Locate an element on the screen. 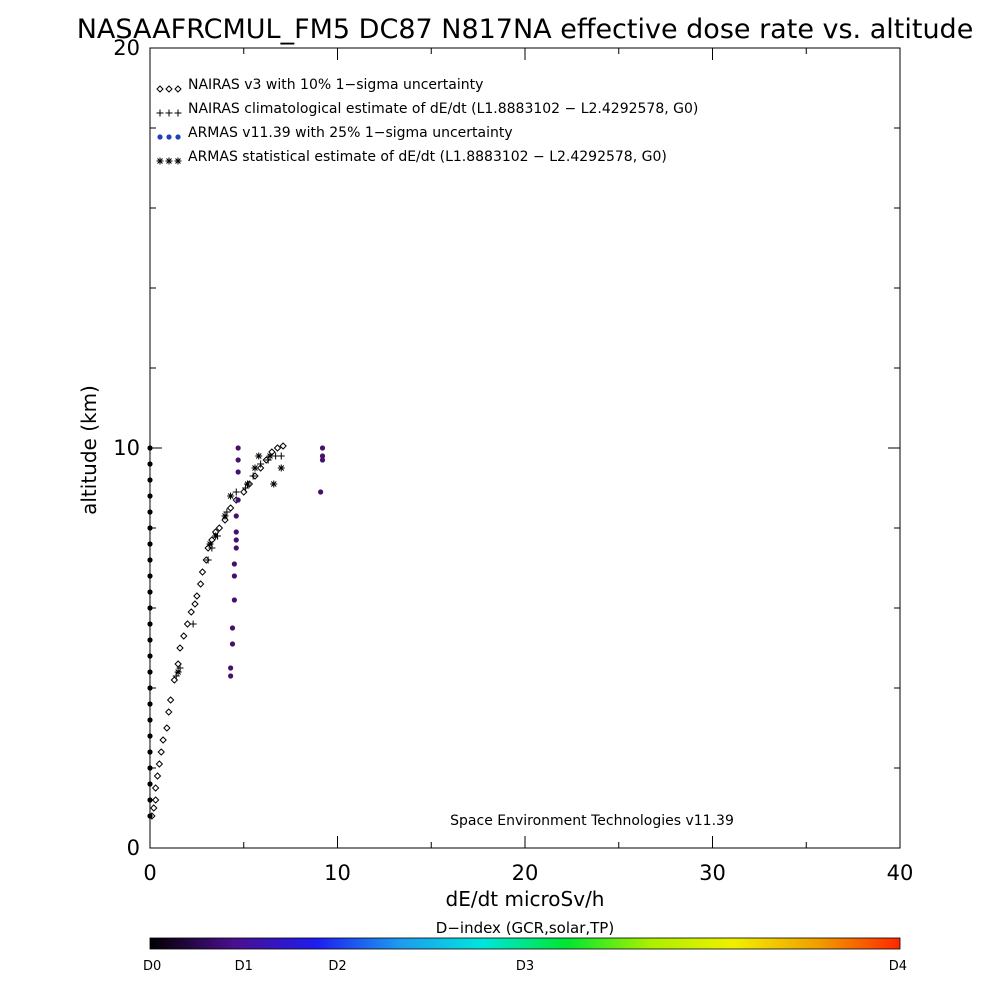 The image size is (1000, 1000). legend-item: NAIRAS v3 with 10% 1−sigma uncertainty is located at coordinates (319, 85).